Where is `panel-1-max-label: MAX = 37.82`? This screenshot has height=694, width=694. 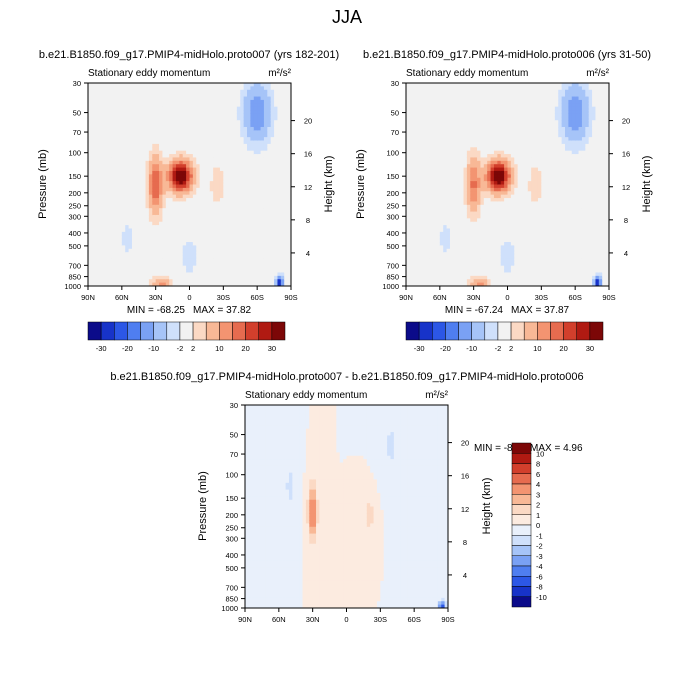 panel-1-max-label: MAX = 37.82 is located at coordinates (222, 310).